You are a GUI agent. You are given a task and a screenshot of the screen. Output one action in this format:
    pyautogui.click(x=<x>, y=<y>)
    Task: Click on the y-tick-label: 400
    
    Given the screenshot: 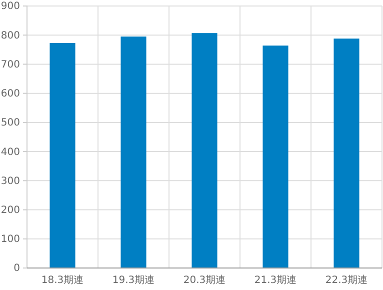 What is the action you would take?
    pyautogui.click(x=10, y=152)
    